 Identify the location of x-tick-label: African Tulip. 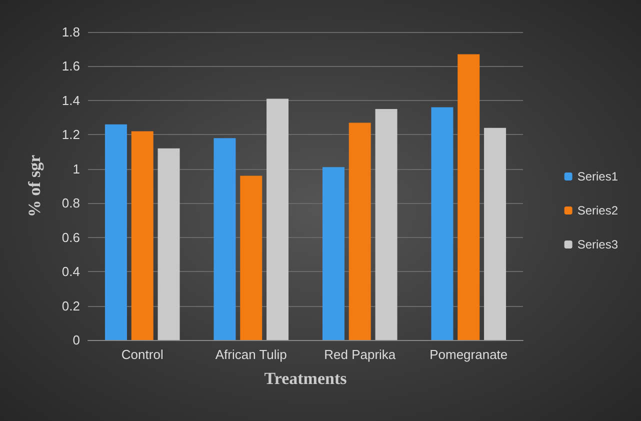
(251, 354).